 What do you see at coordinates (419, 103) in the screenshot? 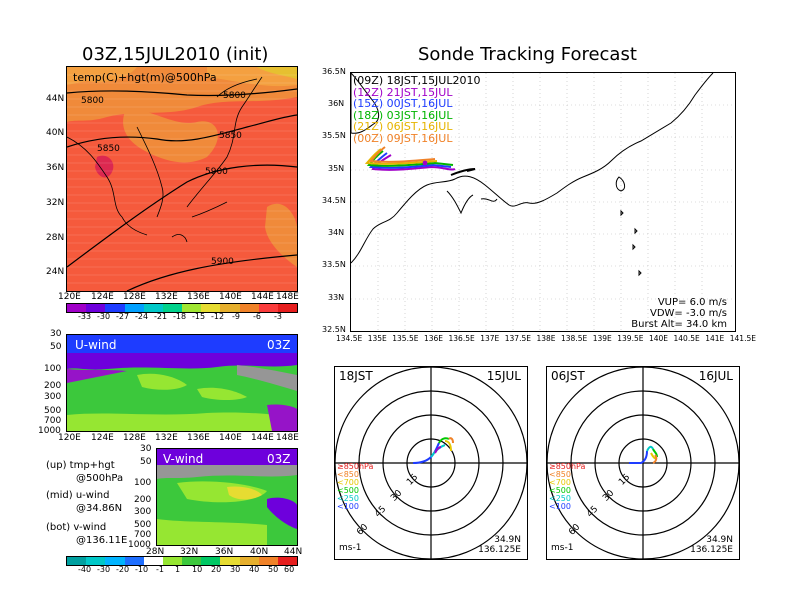
I see `legend-text: 00JST,16JUL` at bounding box center [419, 103].